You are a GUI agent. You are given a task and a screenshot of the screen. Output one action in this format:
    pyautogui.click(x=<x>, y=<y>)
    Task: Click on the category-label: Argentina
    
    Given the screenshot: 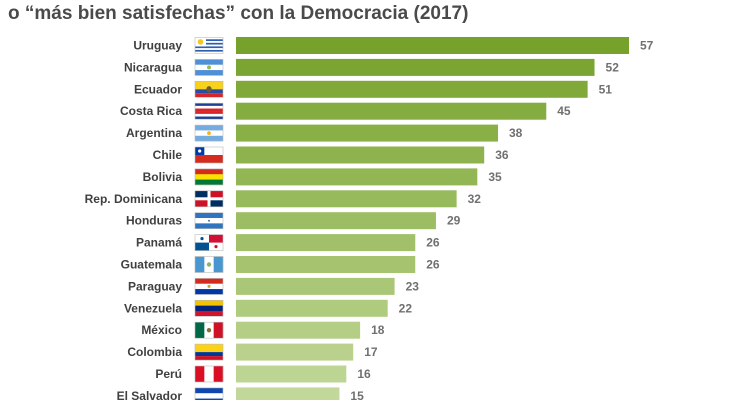 What is the action you would take?
    pyautogui.click(x=154, y=133)
    